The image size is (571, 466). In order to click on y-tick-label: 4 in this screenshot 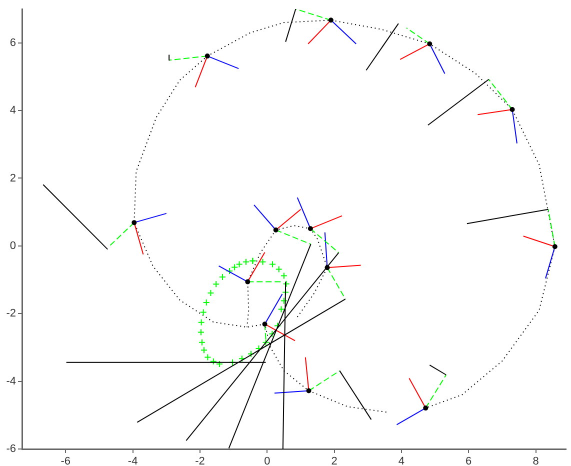, I will do `click(13, 110)`.